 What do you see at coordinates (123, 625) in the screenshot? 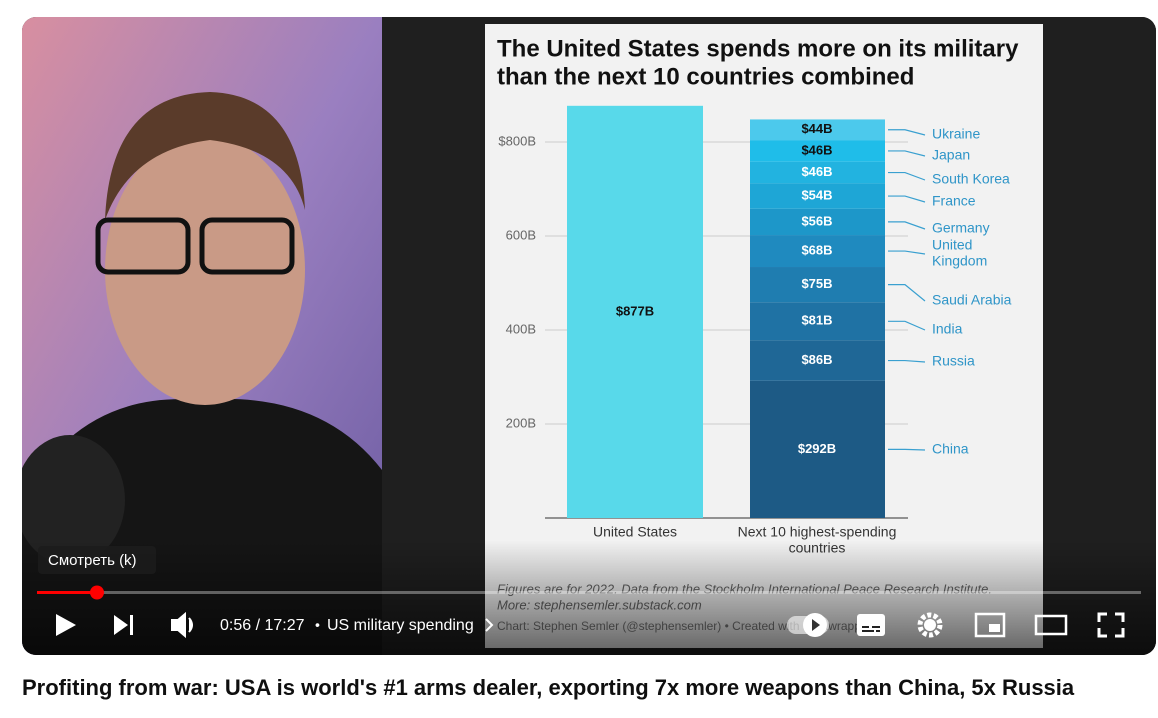
I see `next-button` at bounding box center [123, 625].